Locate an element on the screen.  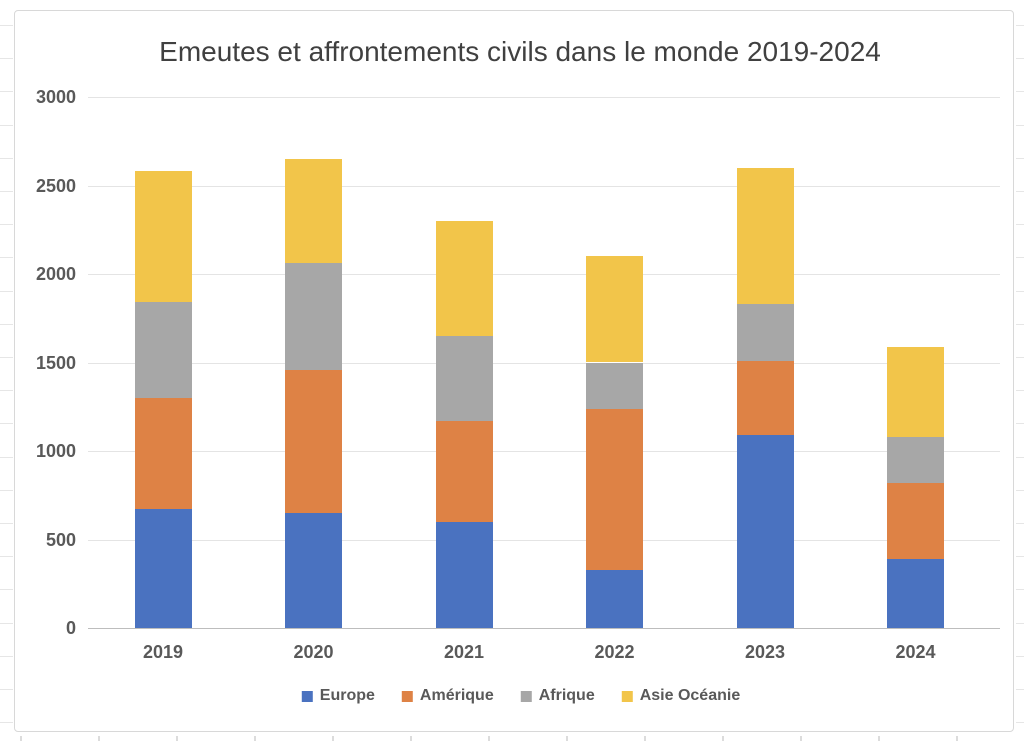
bar-segment-afrique-2021 is located at coordinates (464, 378).